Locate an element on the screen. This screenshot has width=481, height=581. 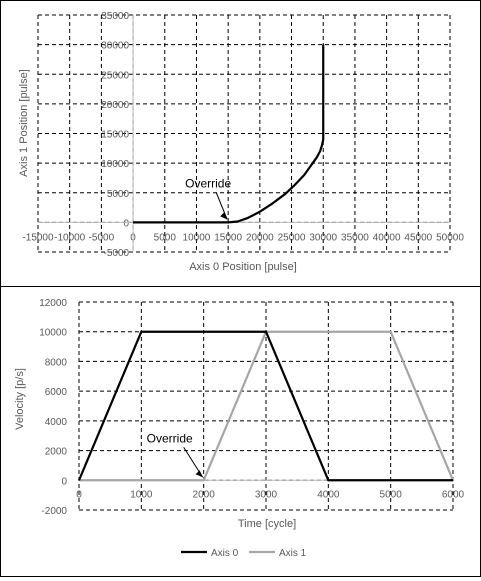
y-axis-label: Axis 1 Position [pulse] is located at coordinates (24, 123).